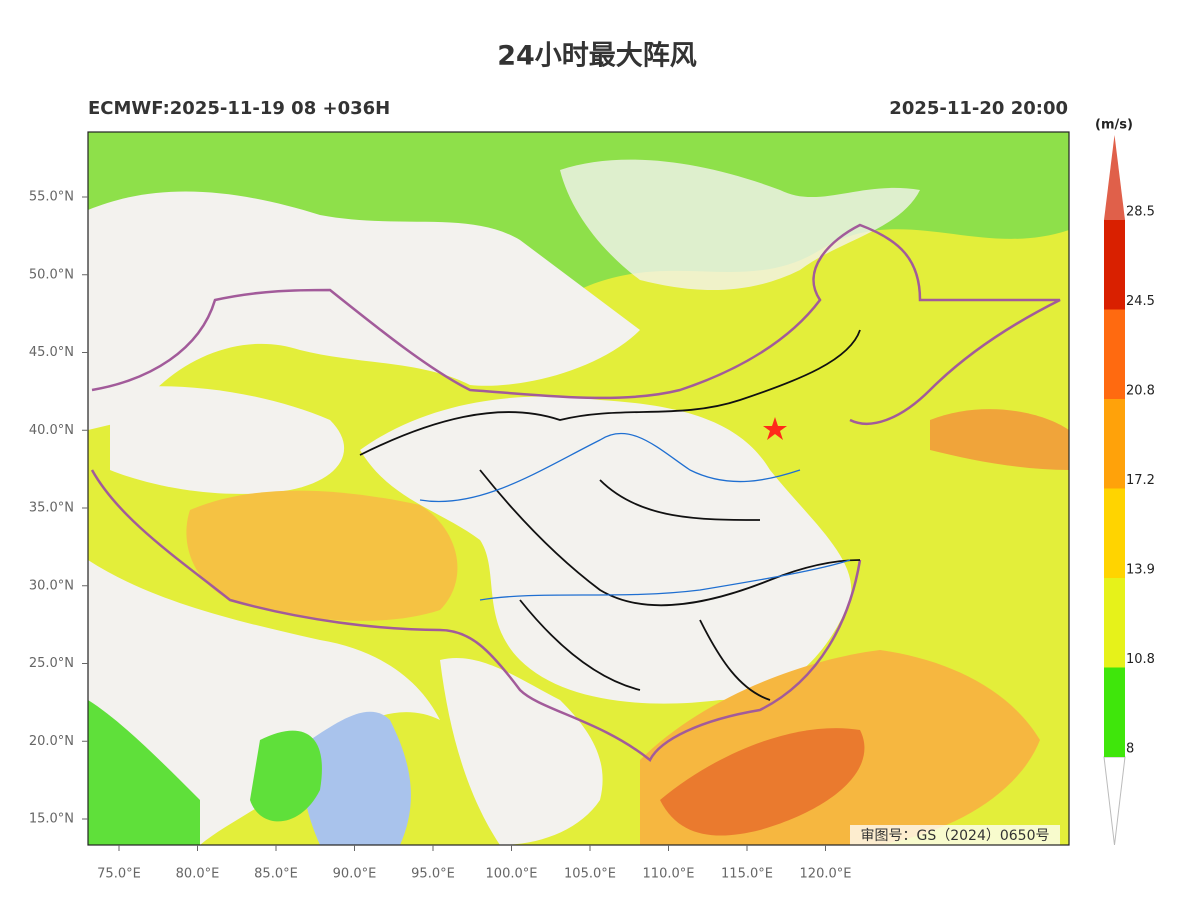 The height and width of the screenshot is (904, 1201). What do you see at coordinates (51, 274) in the screenshot?
I see `lat-label: 50.0°N` at bounding box center [51, 274].